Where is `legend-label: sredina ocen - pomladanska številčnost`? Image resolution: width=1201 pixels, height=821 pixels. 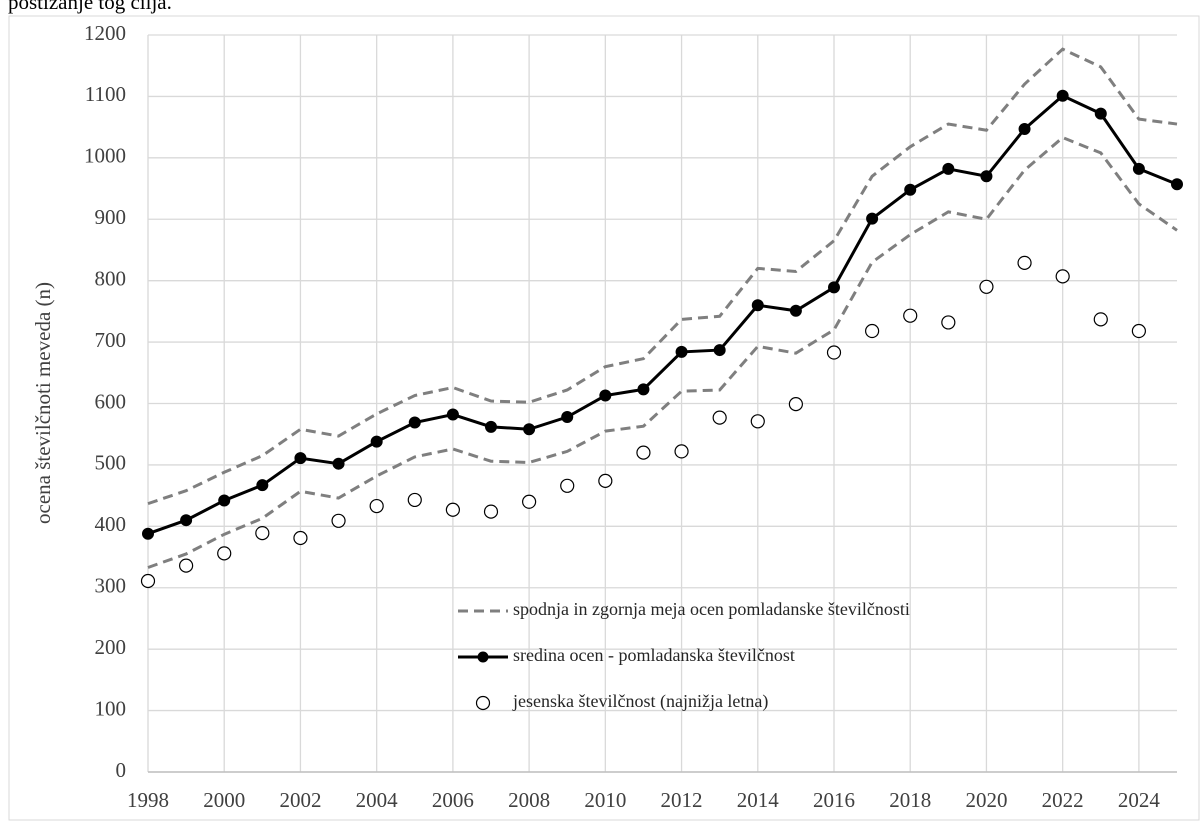 legend-label: sredina ocen - pomladanska številčnost is located at coordinates (654, 655).